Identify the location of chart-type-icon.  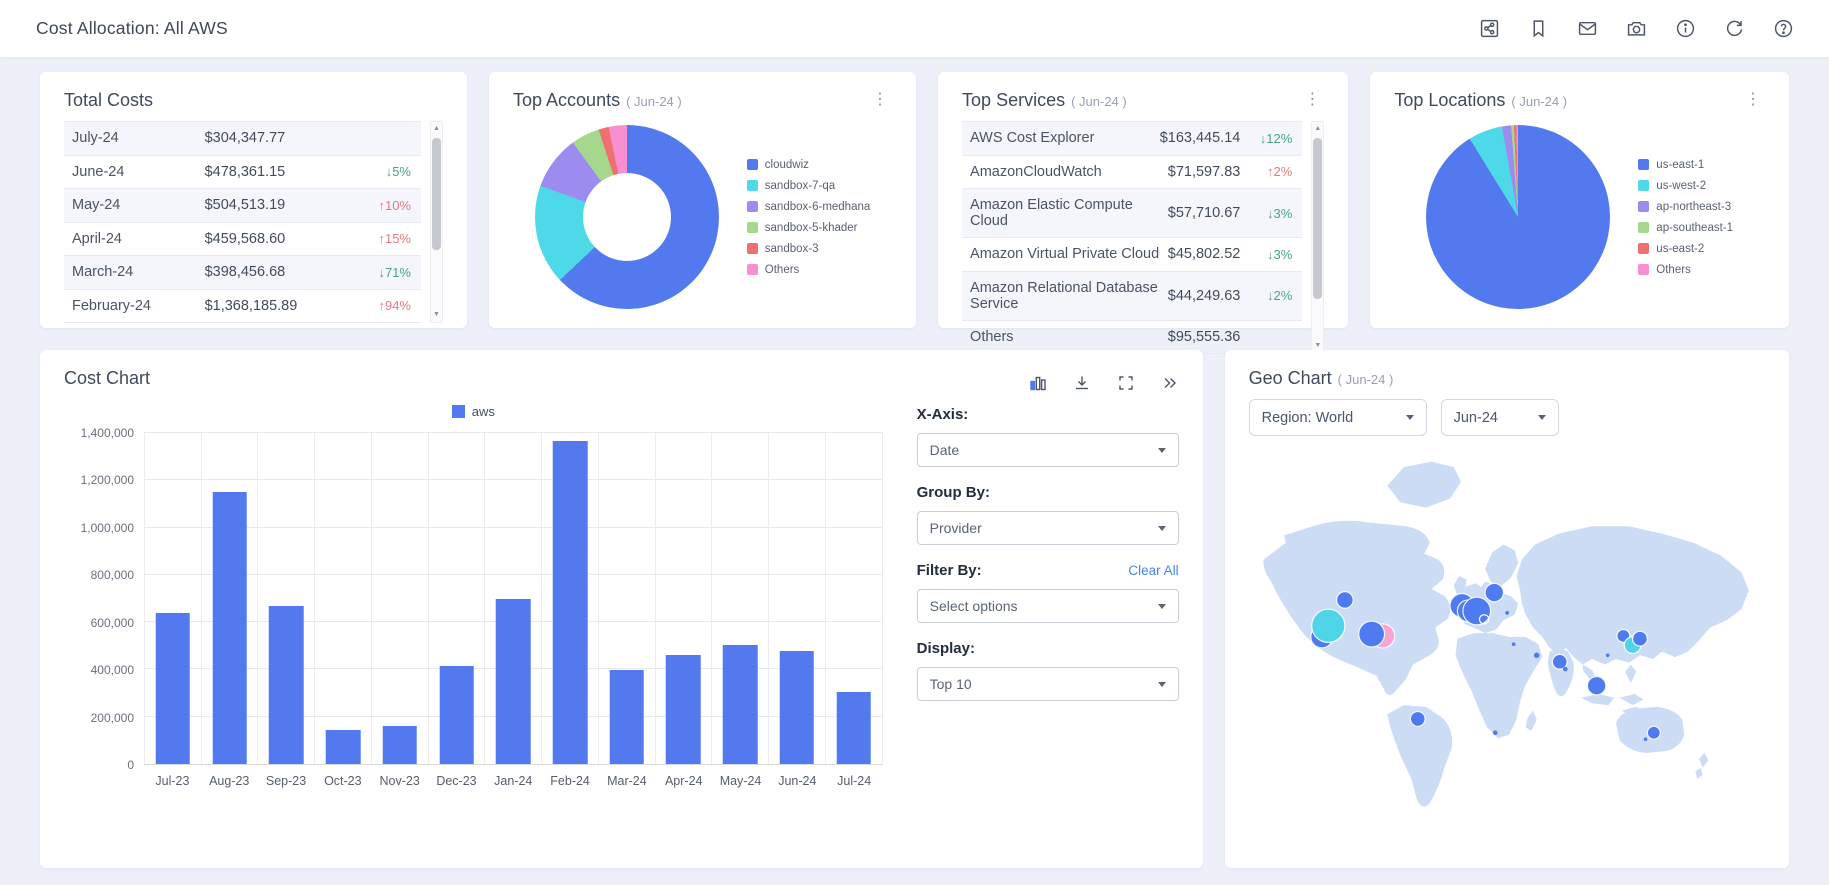
(1038, 383).